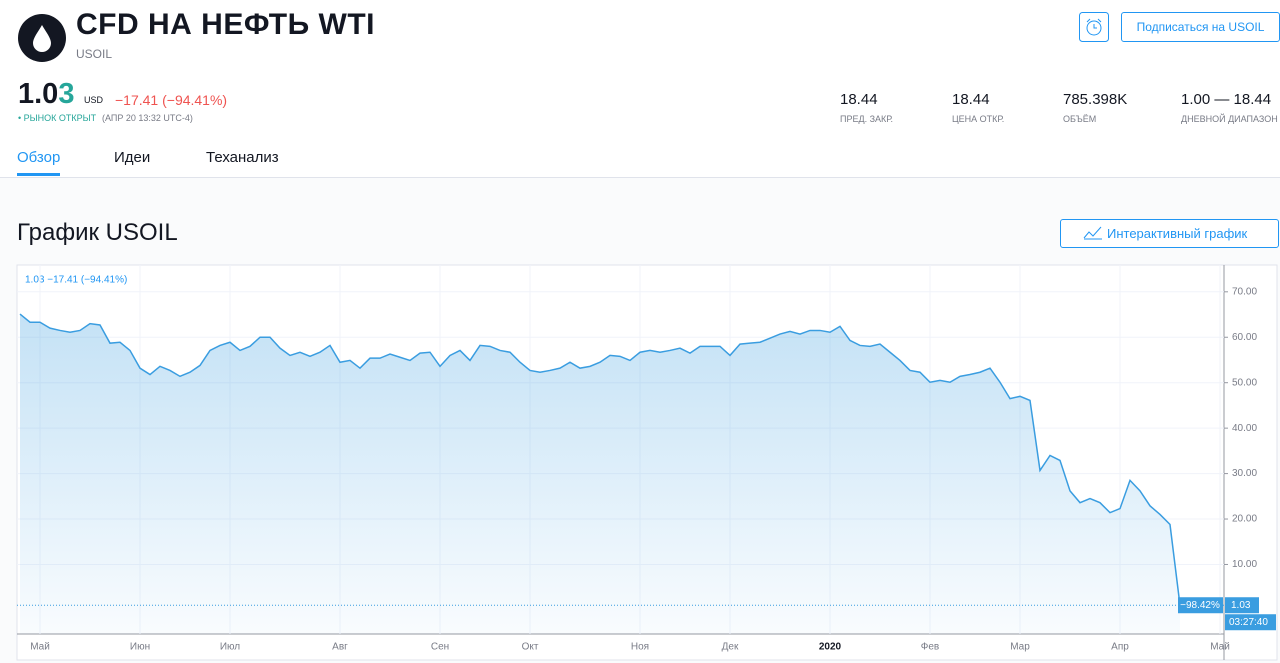 This screenshot has height=663, width=1280. Describe the element at coordinates (1094, 27) in the screenshot. I see `alert-button` at that location.